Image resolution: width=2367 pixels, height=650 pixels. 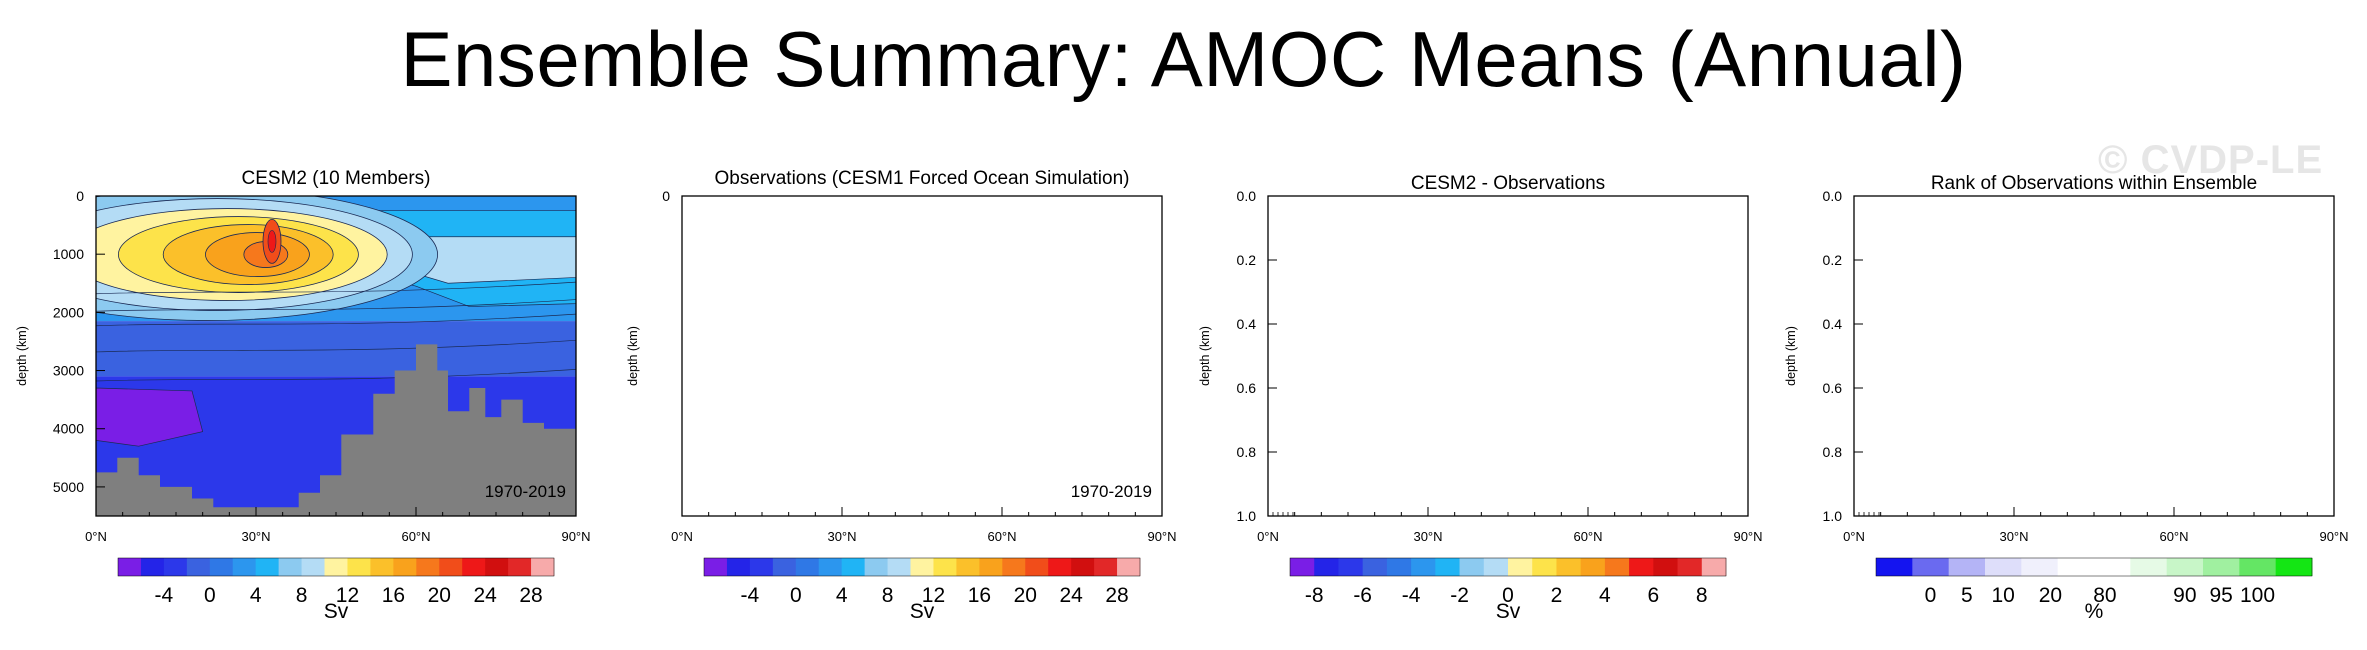 I want to click on plot-frame-rank, so click(x=2094, y=356).